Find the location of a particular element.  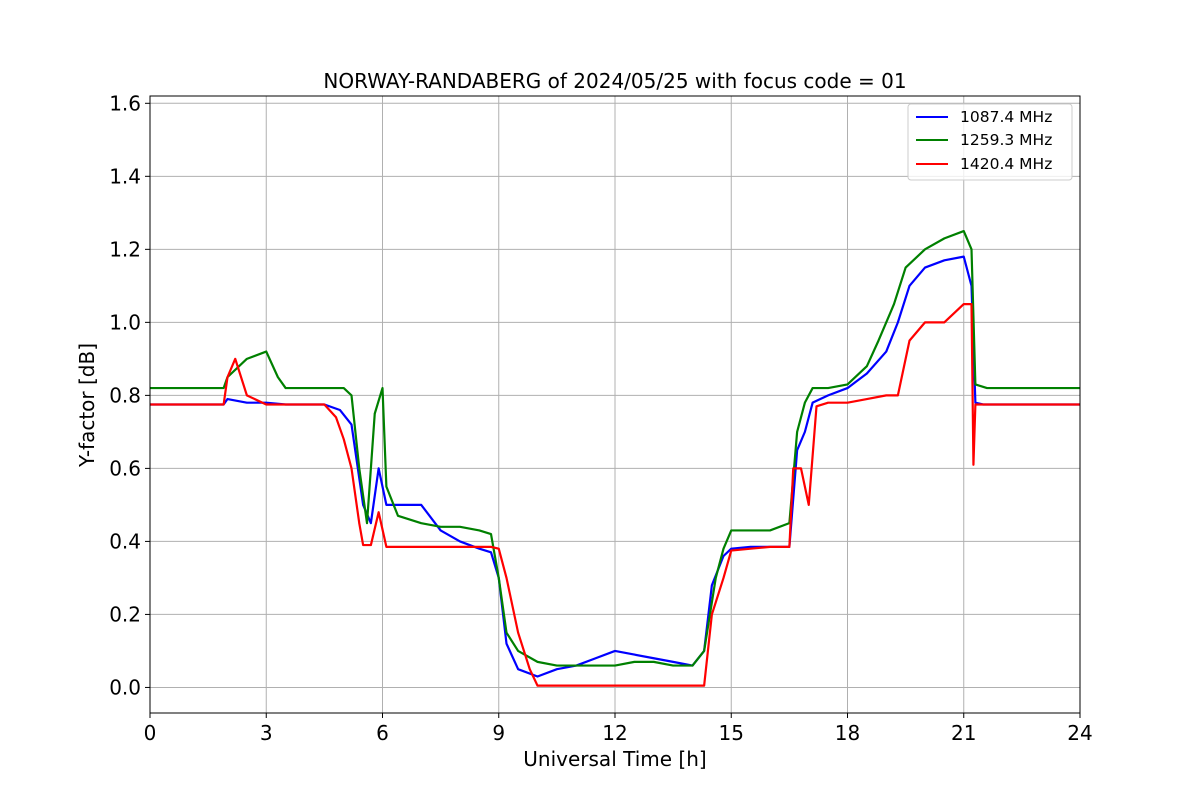

y-tick-label: 1.2 is located at coordinates (125, 249).